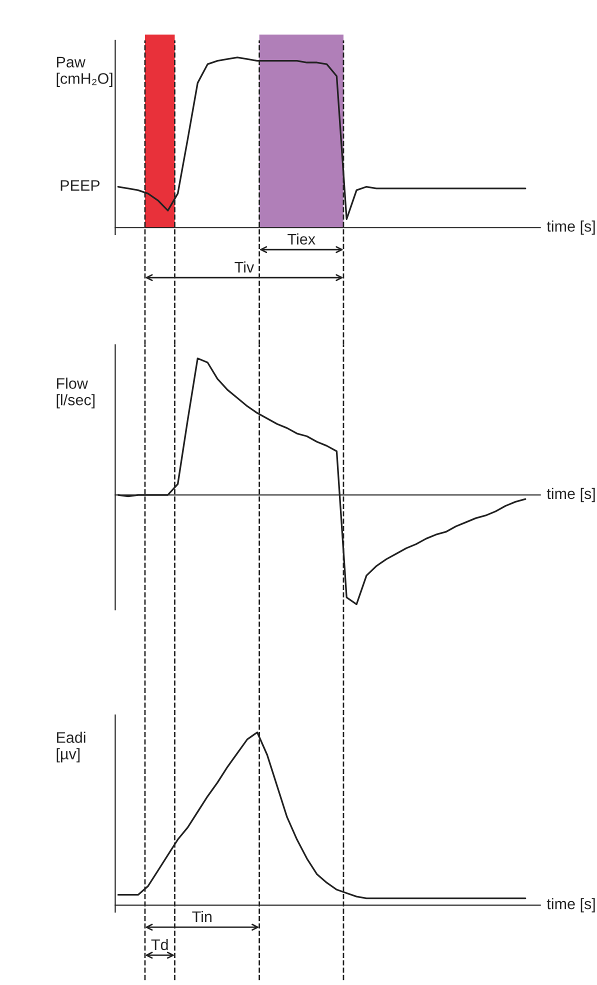 Image resolution: width=597 pixels, height=985 pixels. What do you see at coordinates (80, 185) in the screenshot?
I see `text: PEEP` at bounding box center [80, 185].